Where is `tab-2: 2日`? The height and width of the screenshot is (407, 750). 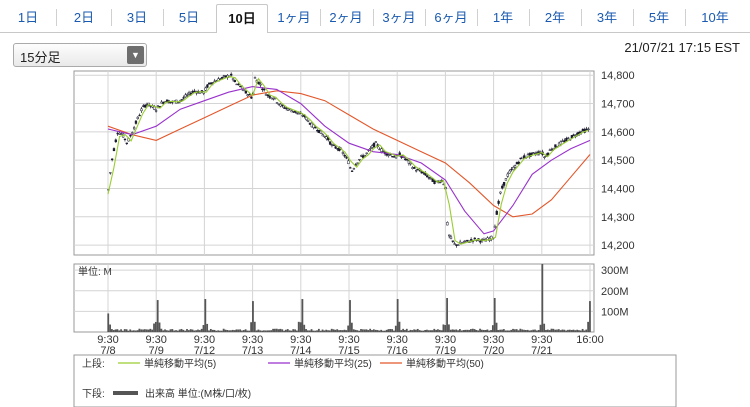
tab-2: 2日 is located at coordinates (84, 17).